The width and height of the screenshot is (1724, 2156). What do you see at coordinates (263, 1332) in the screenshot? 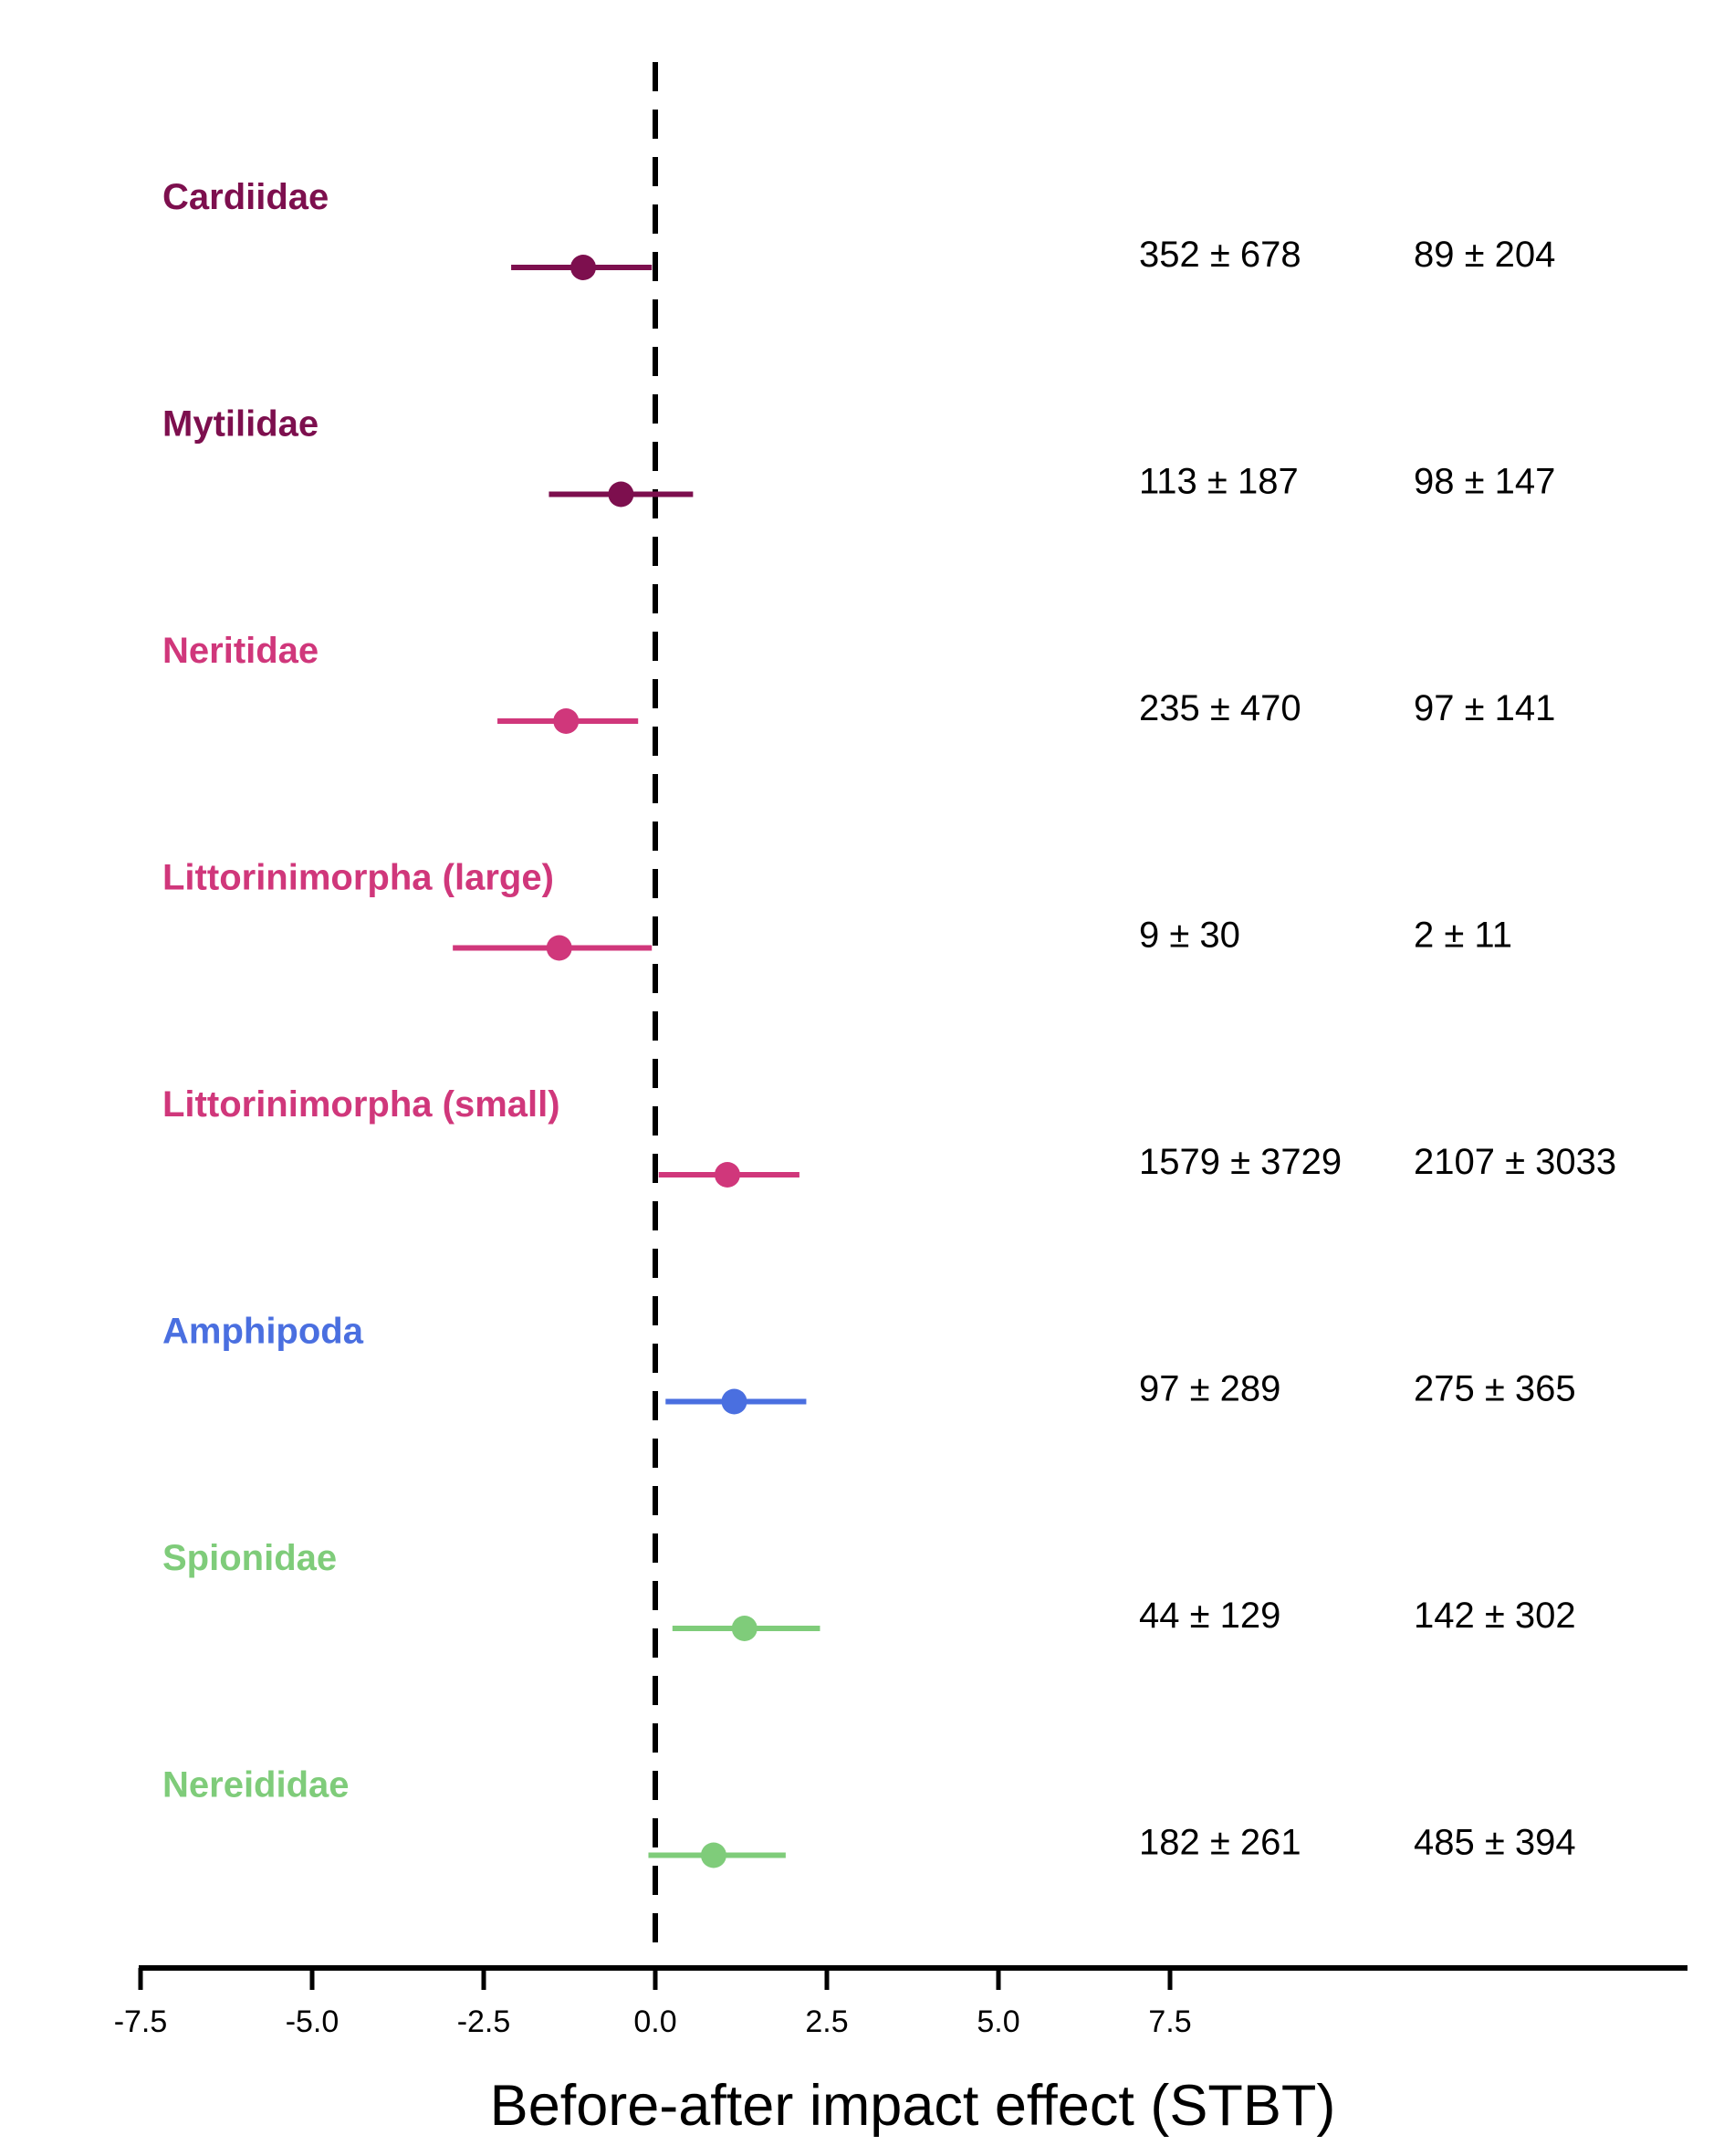
I see `taxon-label: Amphipoda` at bounding box center [263, 1332].